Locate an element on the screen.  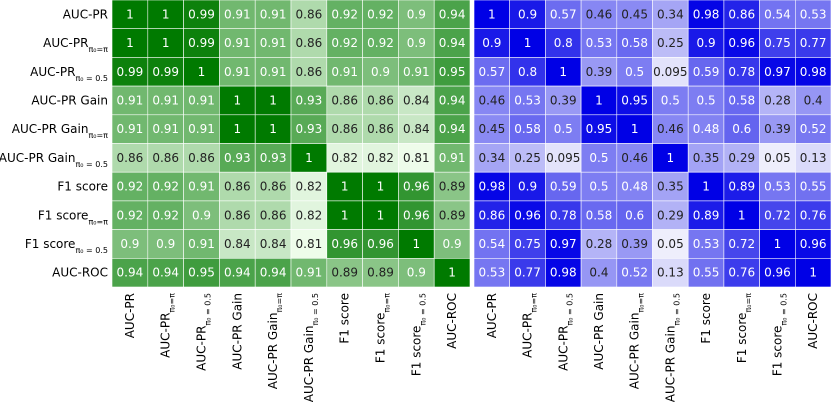
cell-label: 0.75 is located at coordinates (777, 43).